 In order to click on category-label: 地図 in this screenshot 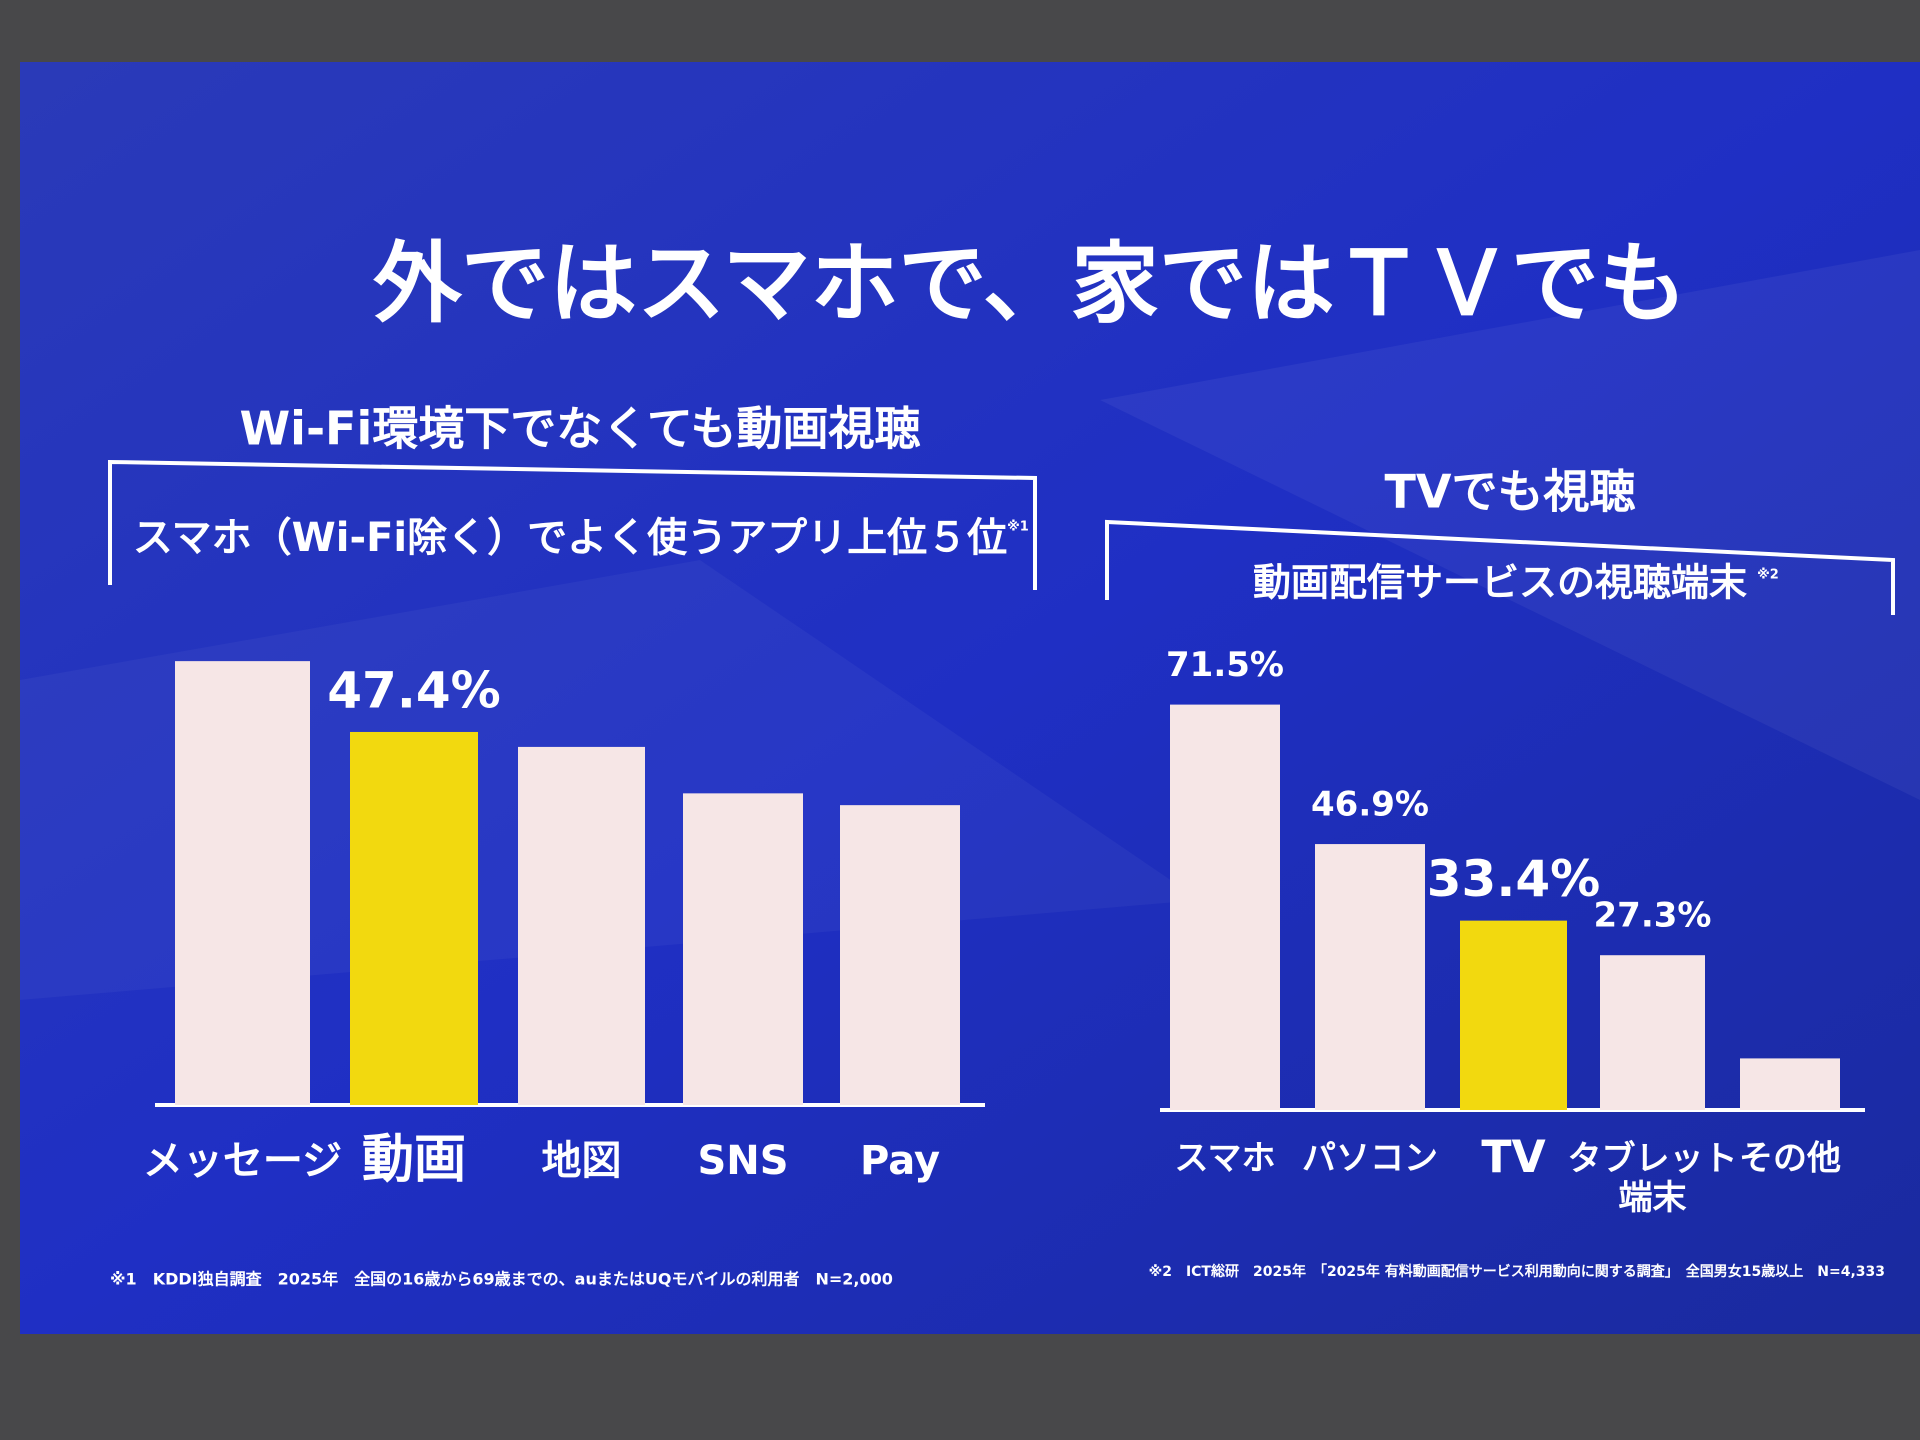, I will do `click(582, 1161)`.